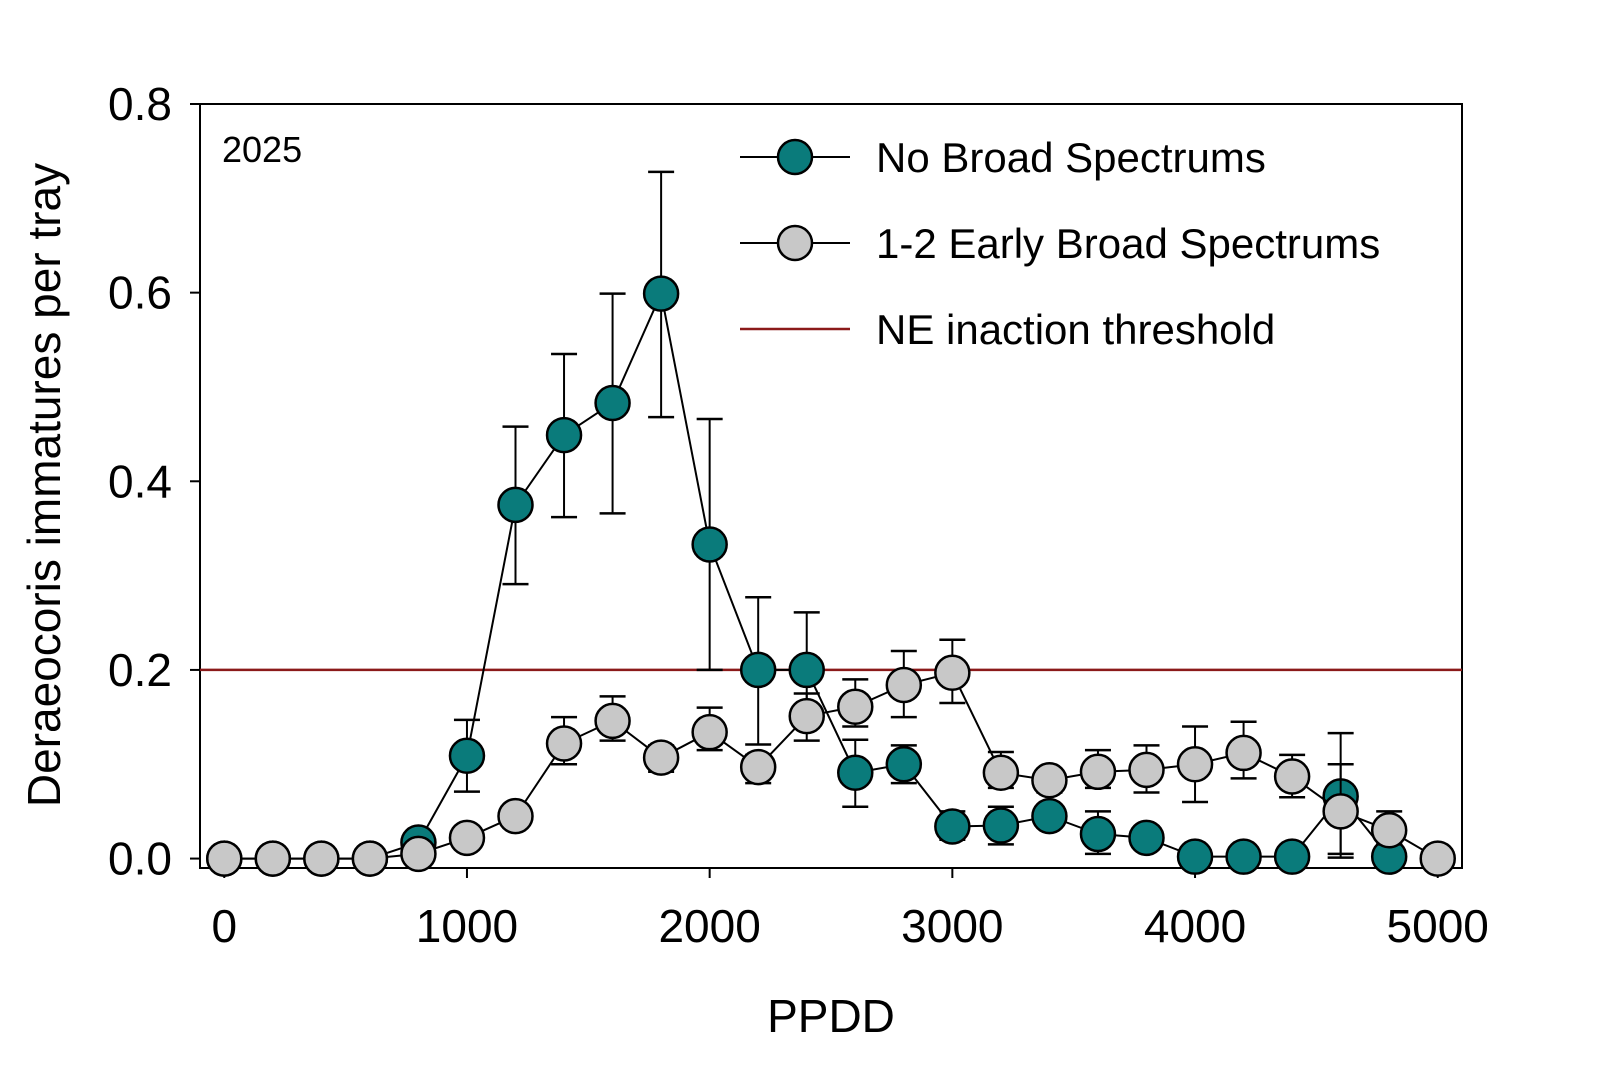 The height and width of the screenshot is (1083, 1610). I want to click on legend-label-no-broad: No Broad Spectrums, so click(1071, 157).